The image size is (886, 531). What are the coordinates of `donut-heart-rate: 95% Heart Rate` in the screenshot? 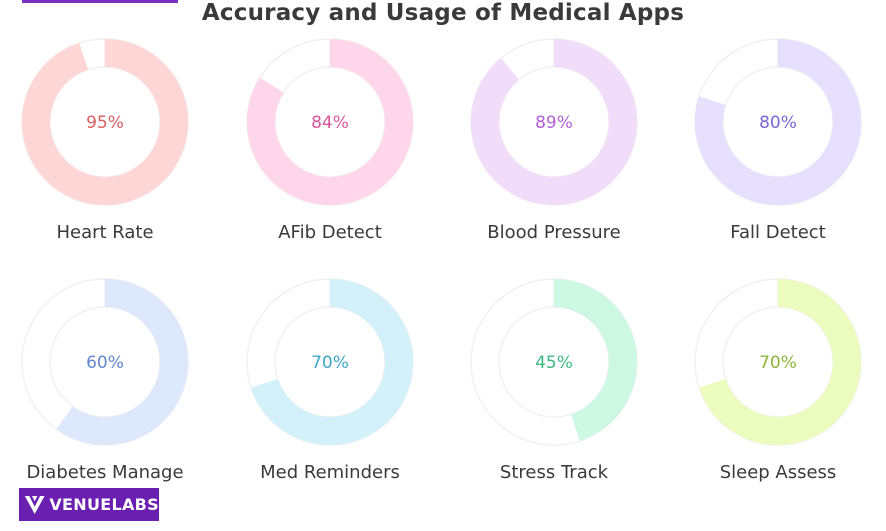 It's located at (105, 140).